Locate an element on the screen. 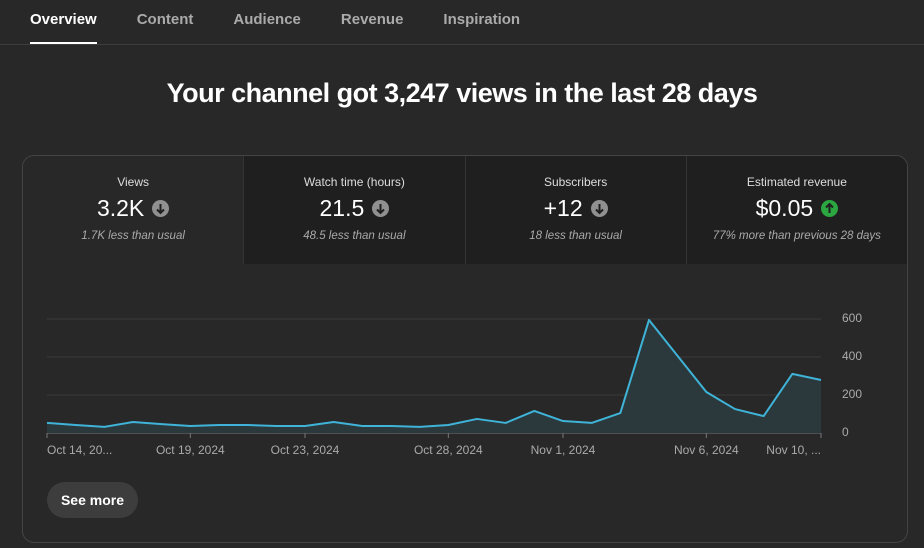 The image size is (924, 548). y-tick-label: 600 is located at coordinates (852, 318).